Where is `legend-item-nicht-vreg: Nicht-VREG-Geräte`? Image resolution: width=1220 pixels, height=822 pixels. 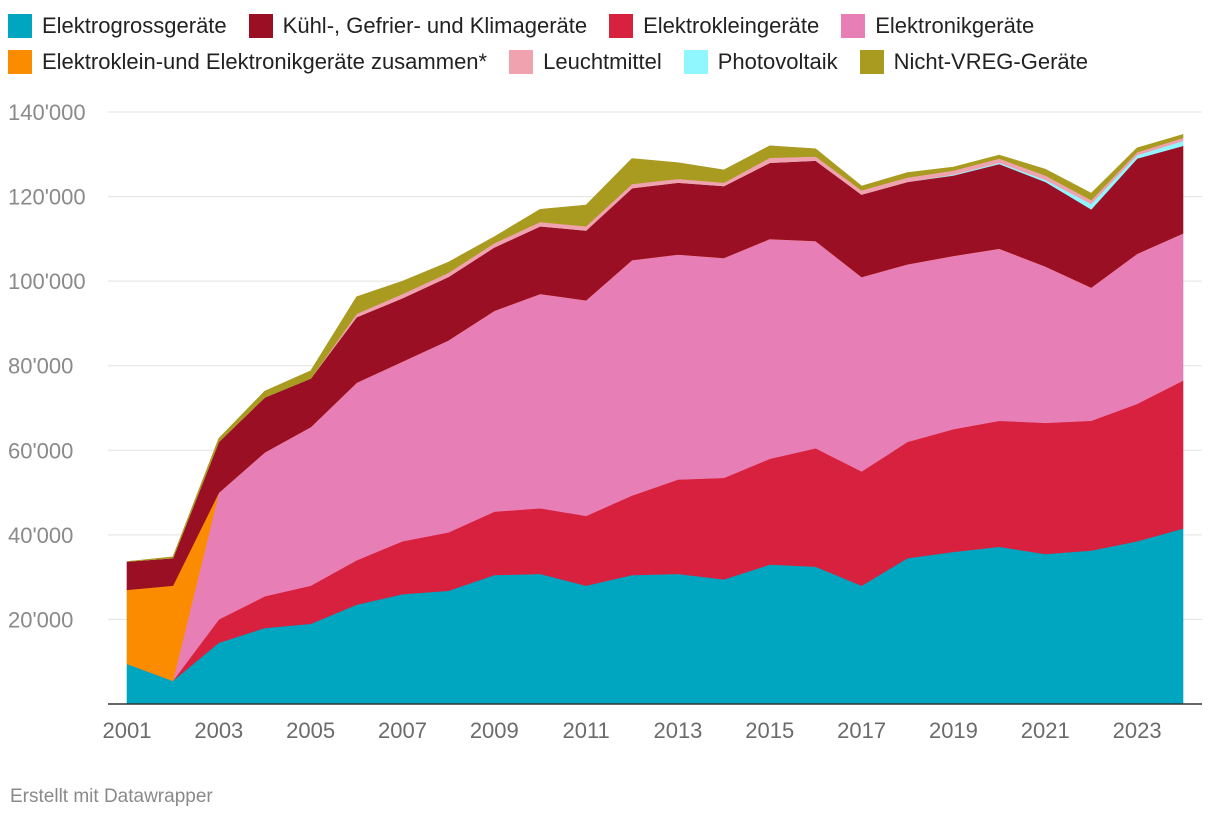
legend-item-nicht-vreg: Nicht-VREG-Geräte is located at coordinates (973, 62).